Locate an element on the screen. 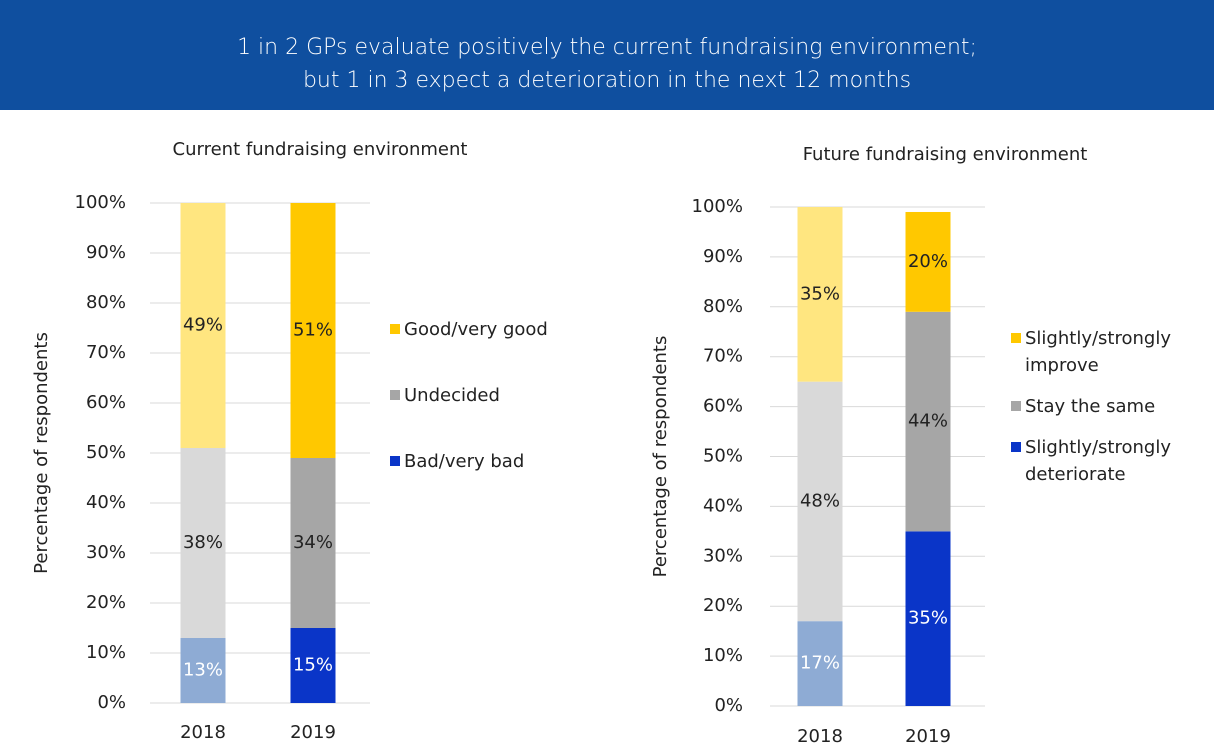 The width and height of the screenshot is (1214, 747). legend-label: Slightly/strongly deteriorate is located at coordinates (1098, 461).